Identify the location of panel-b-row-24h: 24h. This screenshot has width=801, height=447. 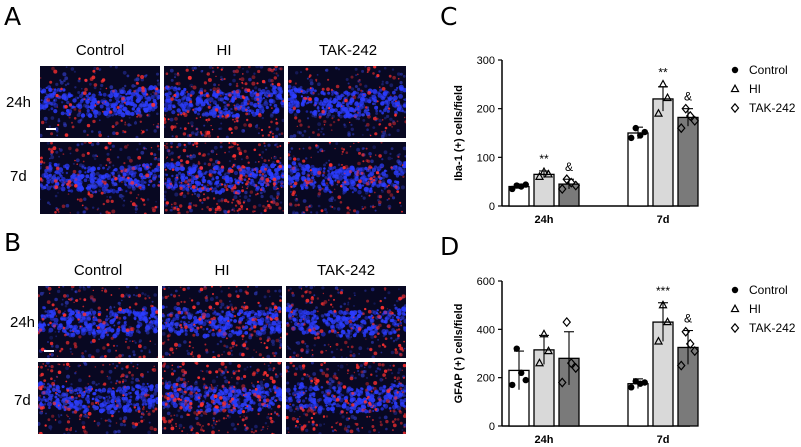
(23, 322).